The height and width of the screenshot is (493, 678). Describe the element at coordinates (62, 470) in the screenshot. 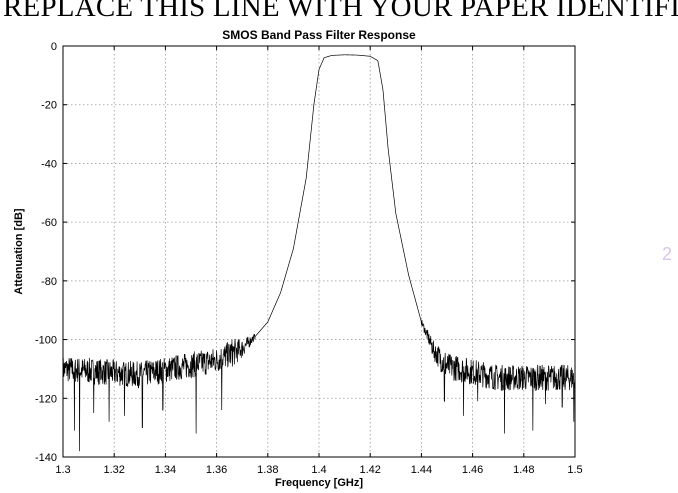

I see `x-tick-label: 1.3` at that location.